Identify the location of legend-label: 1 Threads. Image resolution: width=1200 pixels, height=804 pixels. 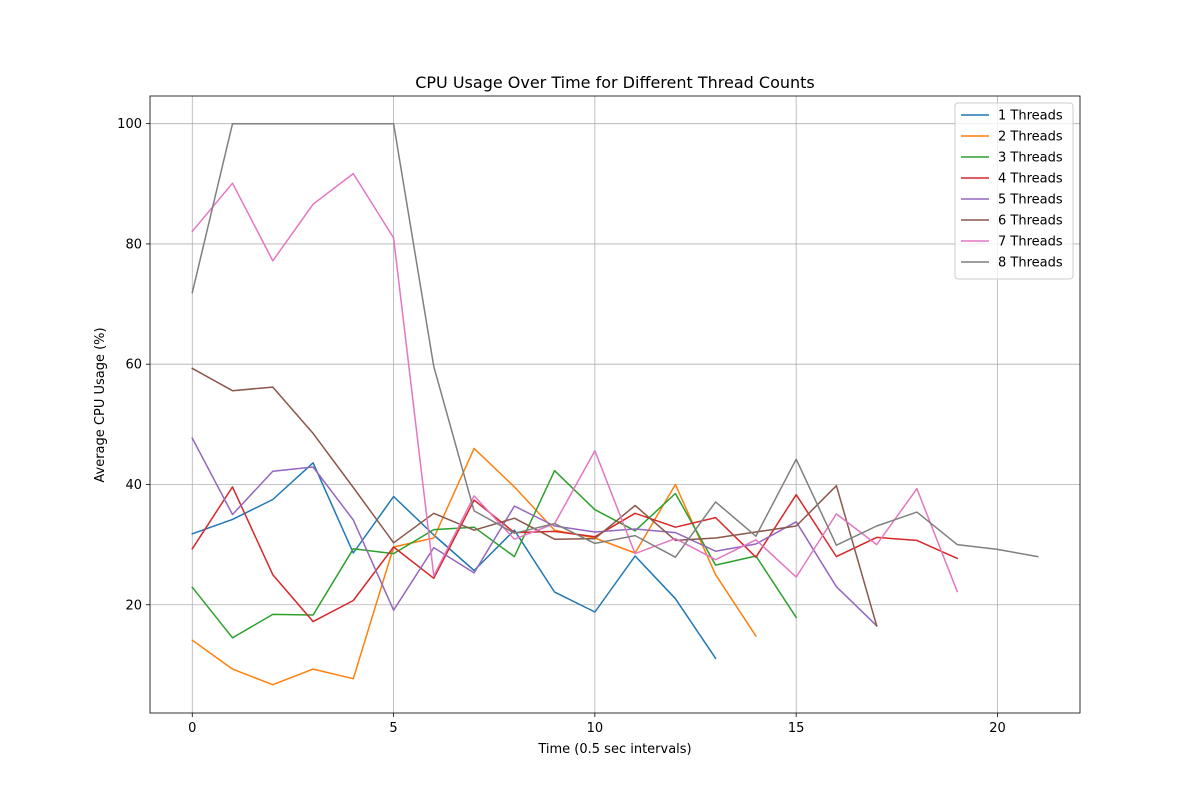
(1030, 116).